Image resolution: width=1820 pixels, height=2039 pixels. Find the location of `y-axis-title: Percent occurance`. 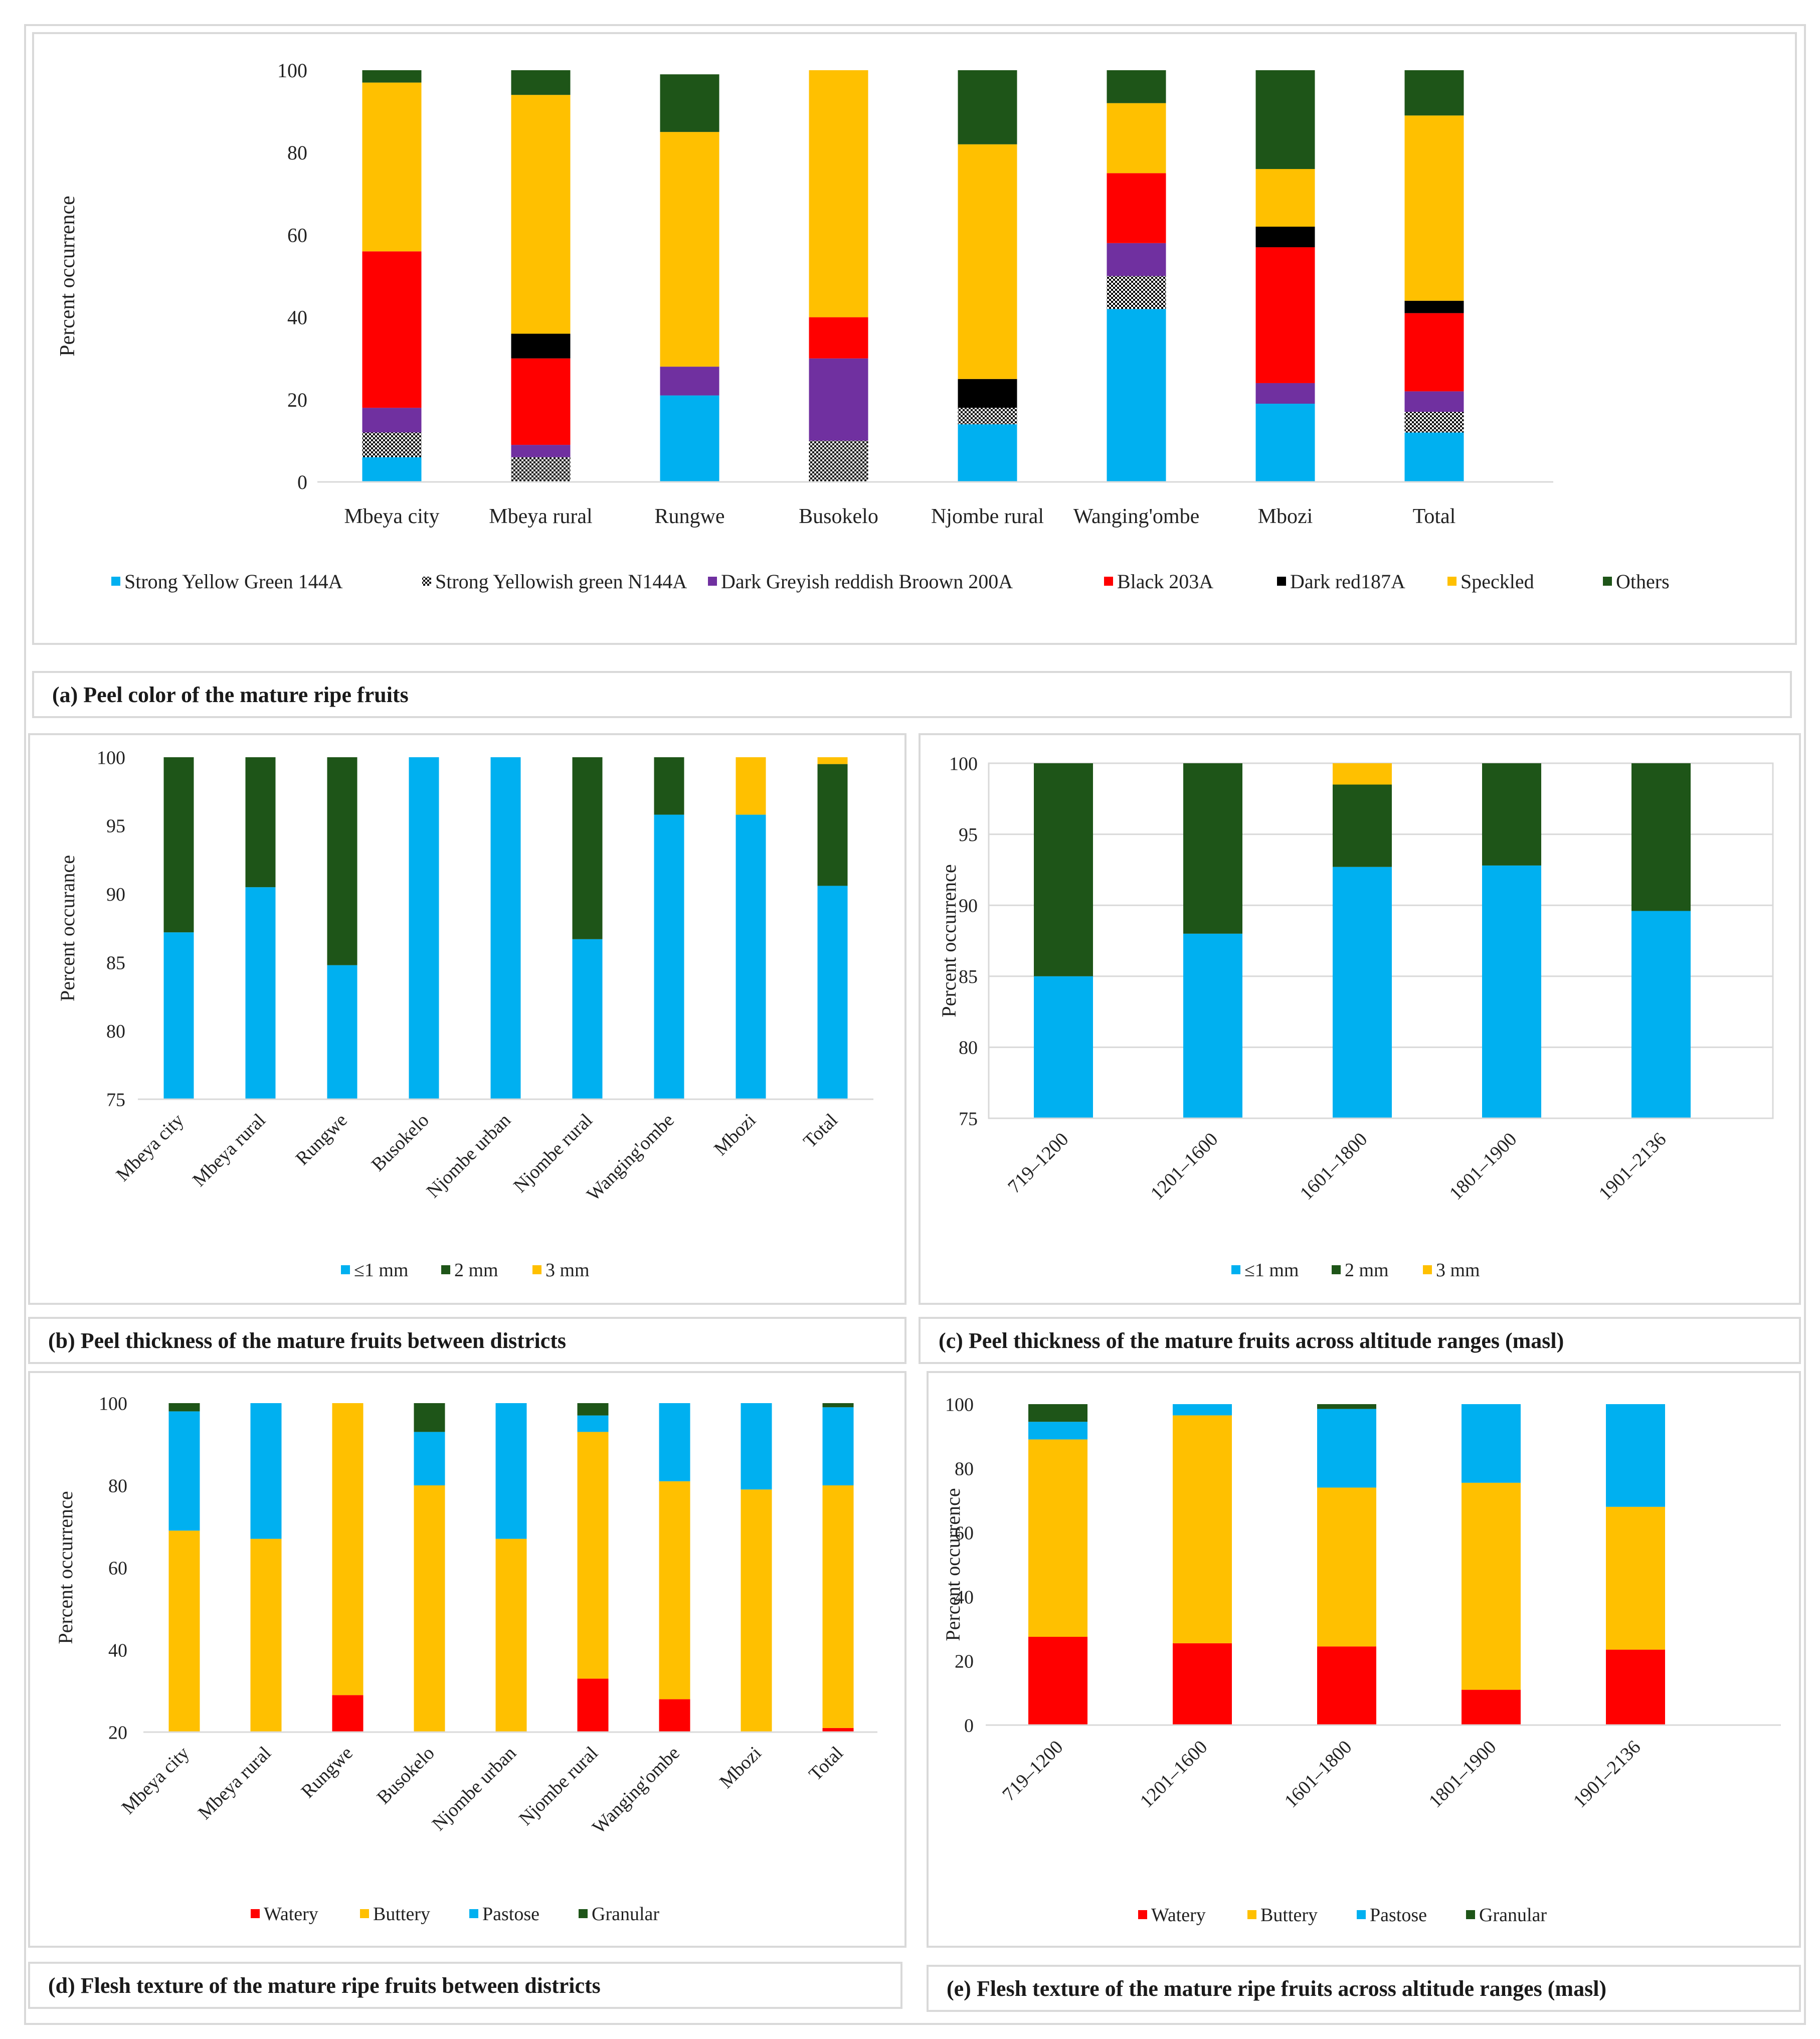

y-axis-title: Percent occurance is located at coordinates (67, 928).